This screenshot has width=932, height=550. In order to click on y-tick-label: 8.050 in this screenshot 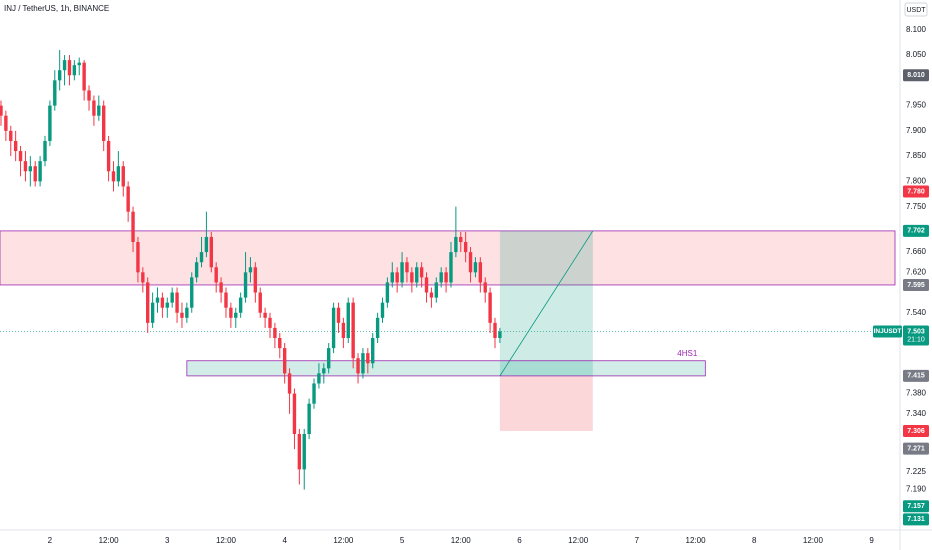, I will do `click(916, 54)`.